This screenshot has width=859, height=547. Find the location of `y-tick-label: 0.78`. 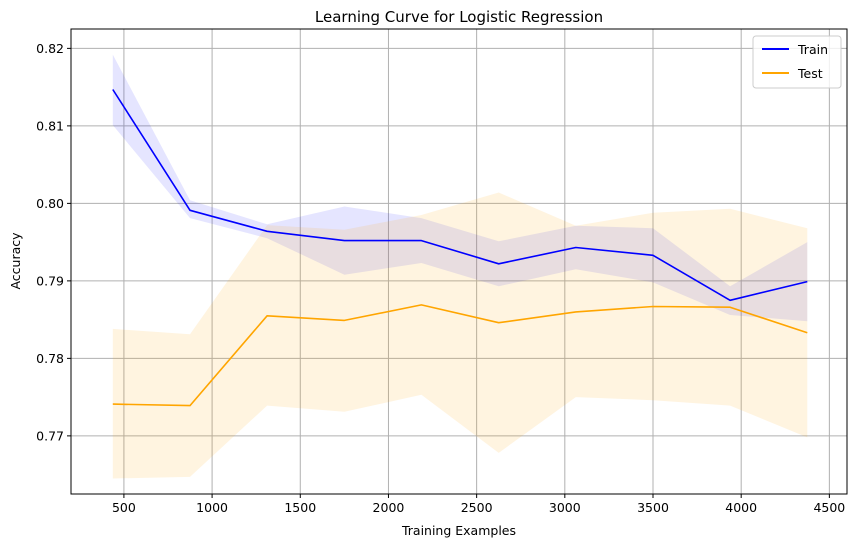

y-tick-label: 0.78 is located at coordinates (50, 358).